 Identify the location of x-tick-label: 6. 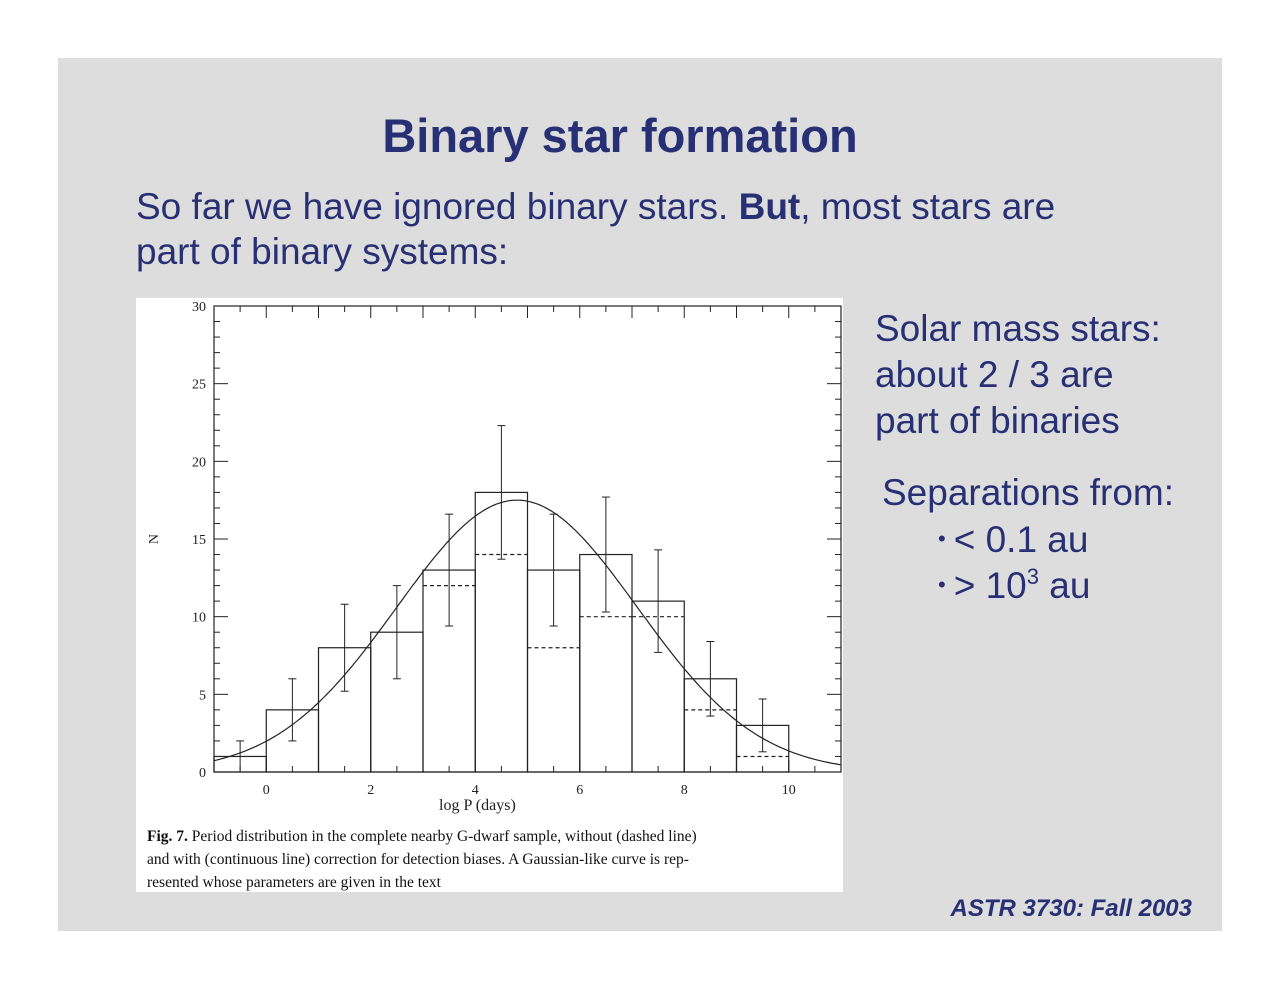
(579, 790).